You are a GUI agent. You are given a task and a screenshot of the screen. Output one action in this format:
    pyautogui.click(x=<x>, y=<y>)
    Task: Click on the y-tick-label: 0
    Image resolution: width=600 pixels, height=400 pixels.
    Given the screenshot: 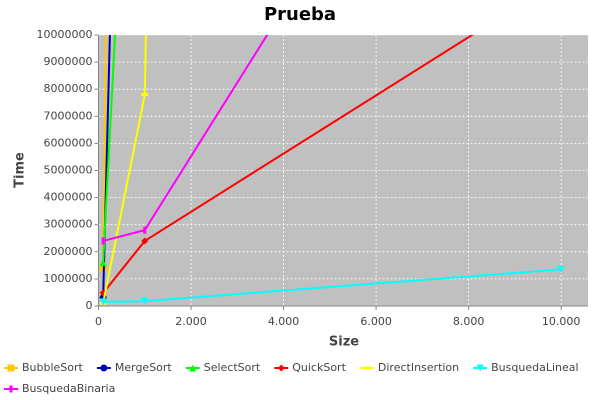 What is the action you would take?
    pyautogui.click(x=89, y=305)
    